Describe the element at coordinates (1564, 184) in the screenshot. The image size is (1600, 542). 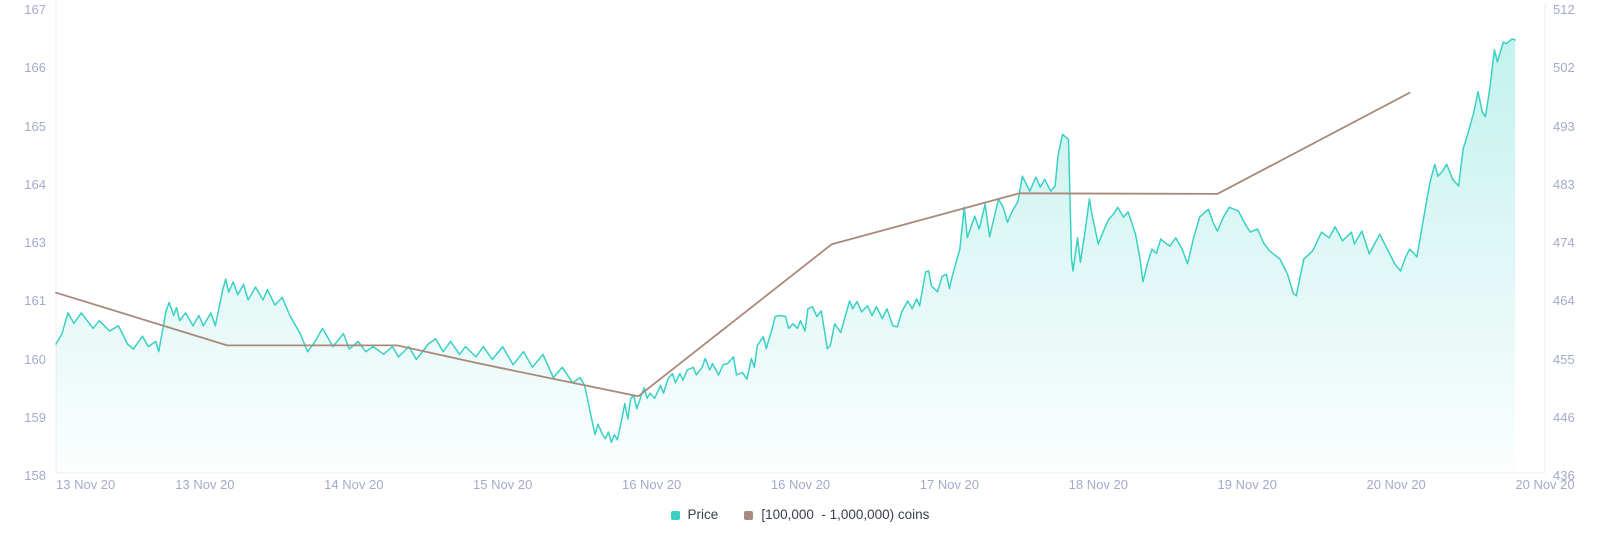
I see `y-axis-right-tick: 483` at that location.